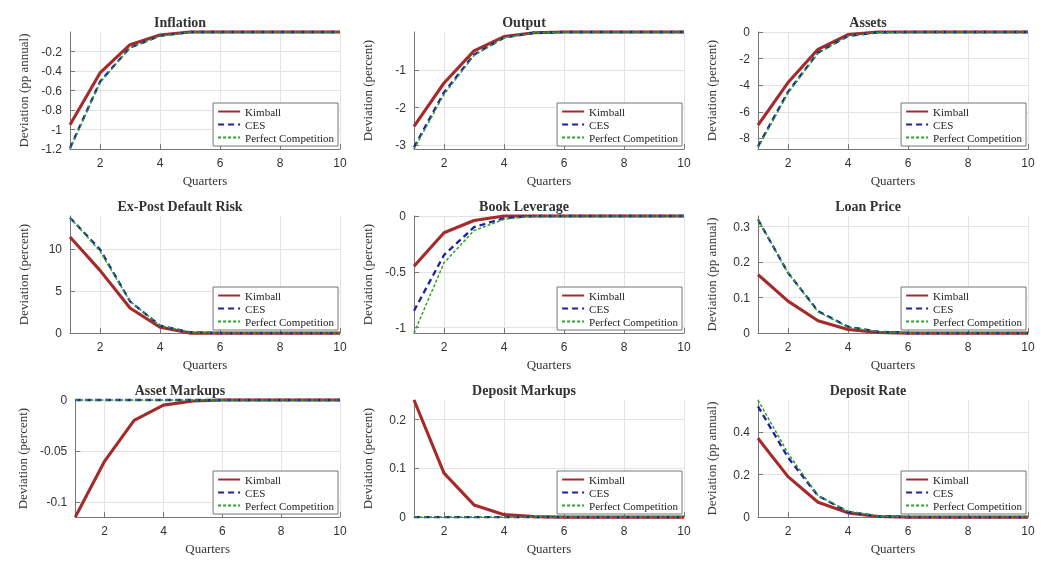  Describe the element at coordinates (52, 51) in the screenshot. I see `y-tick-label: -0.2` at that location.